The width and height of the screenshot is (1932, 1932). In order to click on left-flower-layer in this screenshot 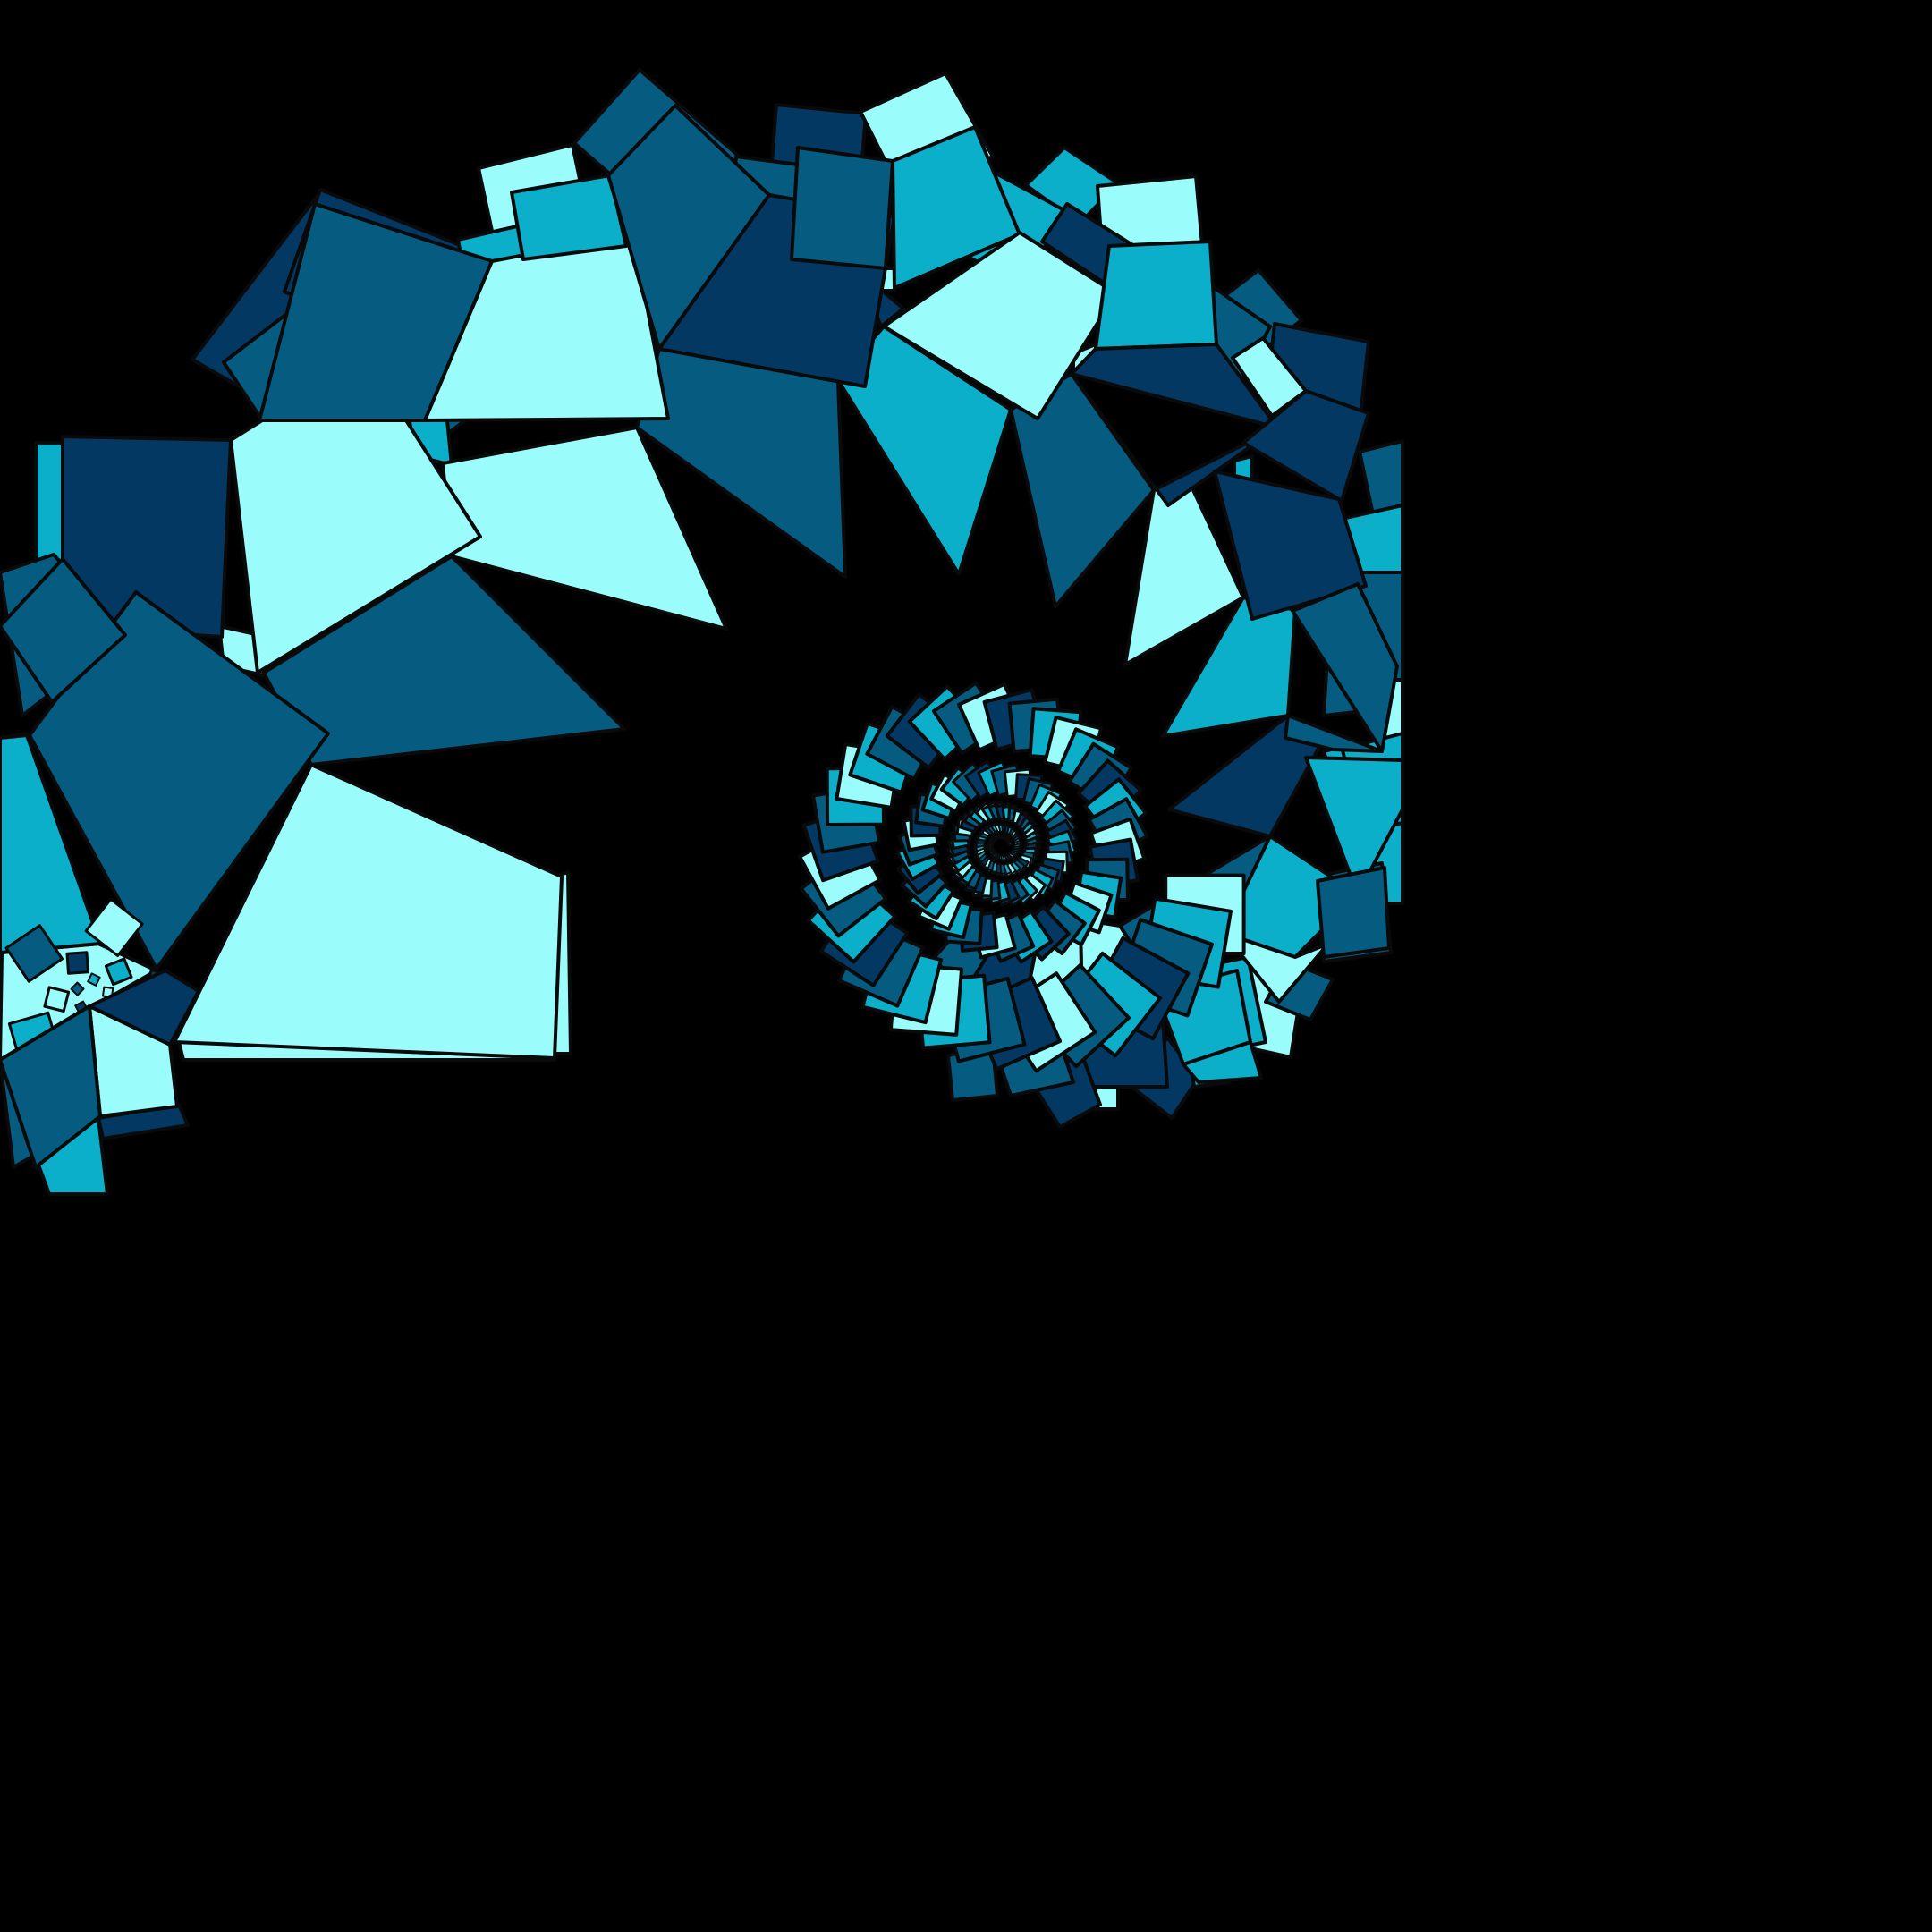, I will do `click(100, 1033)`.